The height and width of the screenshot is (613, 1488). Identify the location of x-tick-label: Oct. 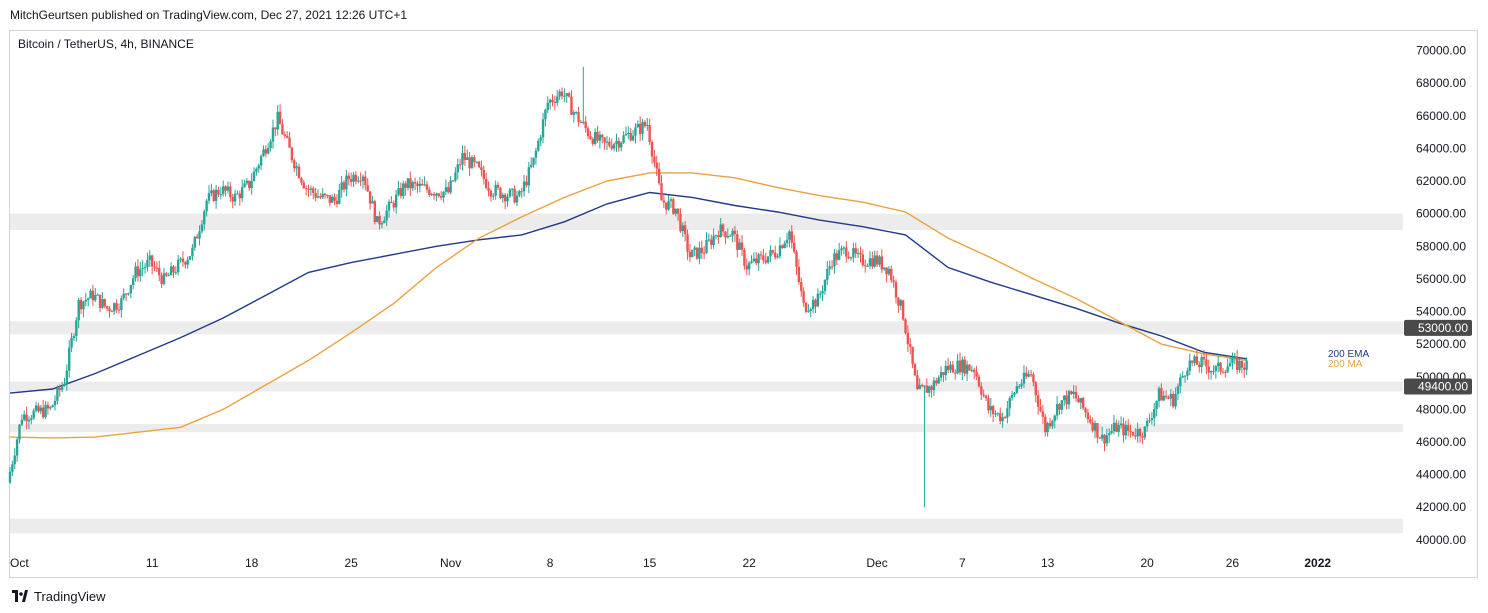
(19, 563).